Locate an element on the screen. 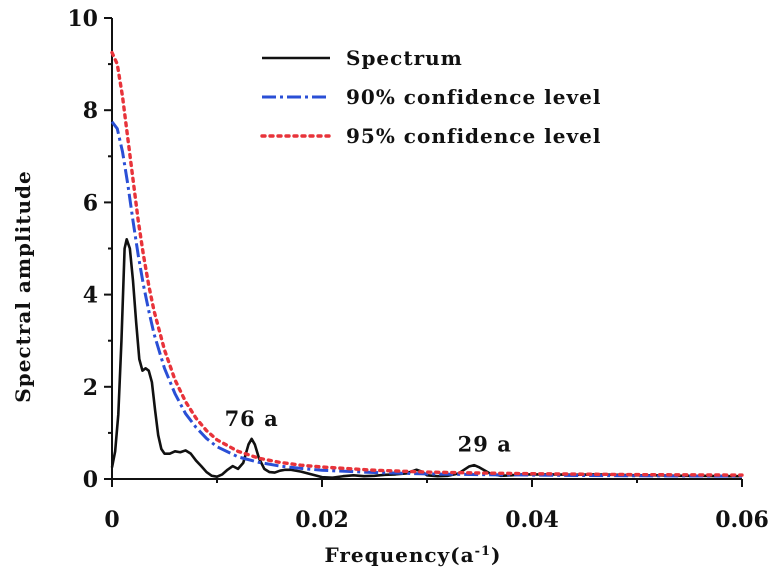 This screenshot has height=581, width=780. legend-label: 90% confidence level is located at coordinates (473, 97).